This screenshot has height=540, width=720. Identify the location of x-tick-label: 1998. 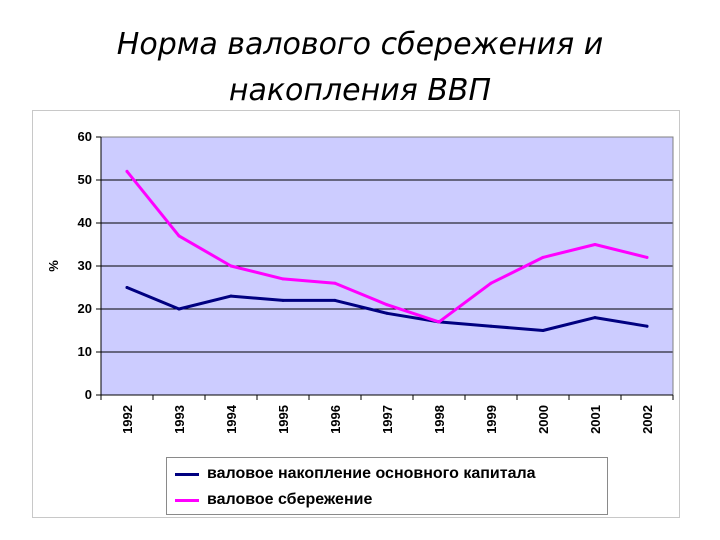
(439, 419).